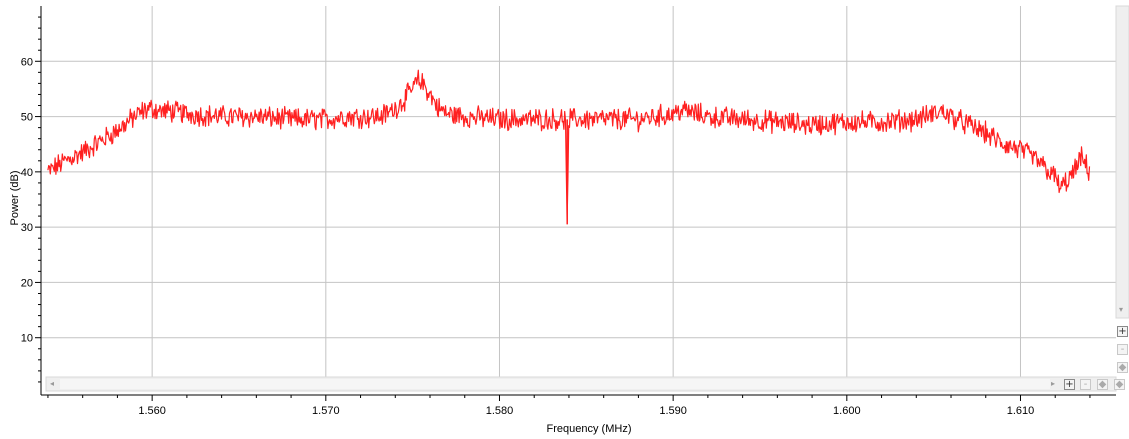 The width and height of the screenshot is (1129, 439). I want to click on horizontal-scrollbar-track, so click(555, 384).